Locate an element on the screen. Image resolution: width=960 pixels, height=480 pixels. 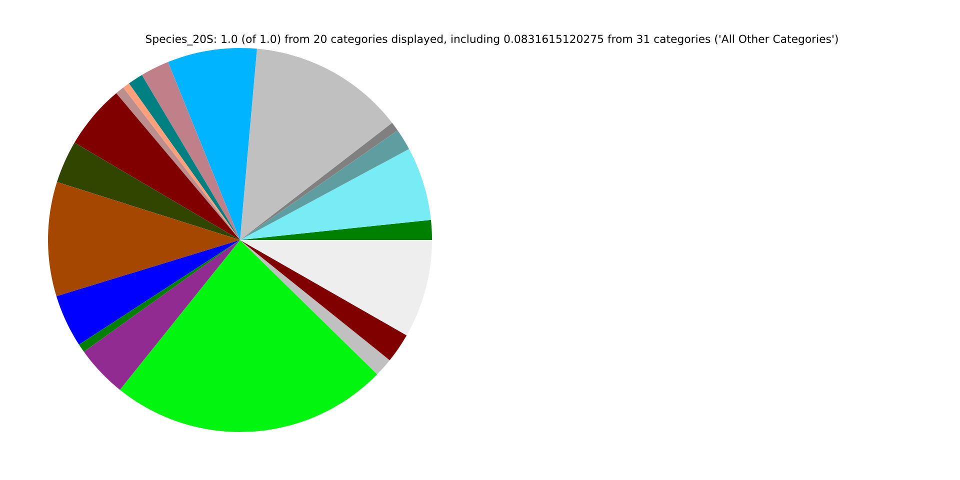
text: Species_20S: 1.0 (of 1.0) from 20 categories displayed, including 0.0831615120275 from 31 categories ('All Other Categories') is located at coordinates (492, 40).